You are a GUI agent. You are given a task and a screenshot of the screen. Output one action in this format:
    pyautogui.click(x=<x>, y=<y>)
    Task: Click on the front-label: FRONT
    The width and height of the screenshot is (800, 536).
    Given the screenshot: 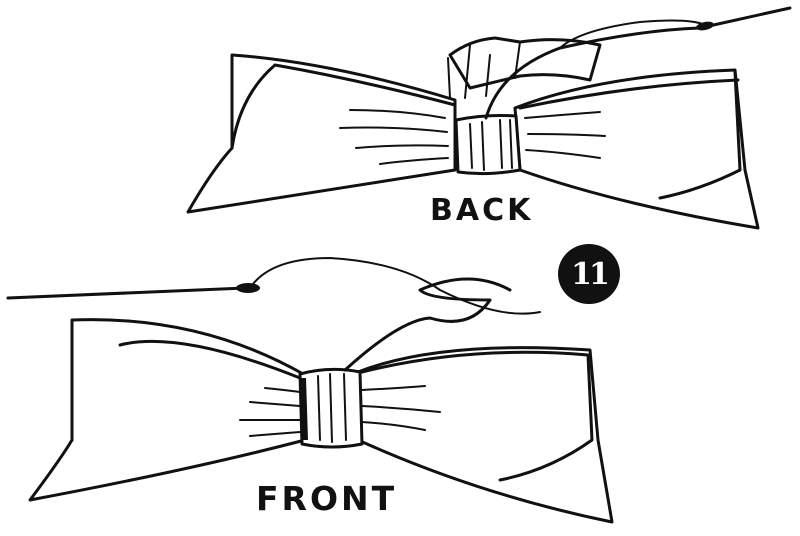 What is the action you would take?
    pyautogui.click(x=327, y=498)
    